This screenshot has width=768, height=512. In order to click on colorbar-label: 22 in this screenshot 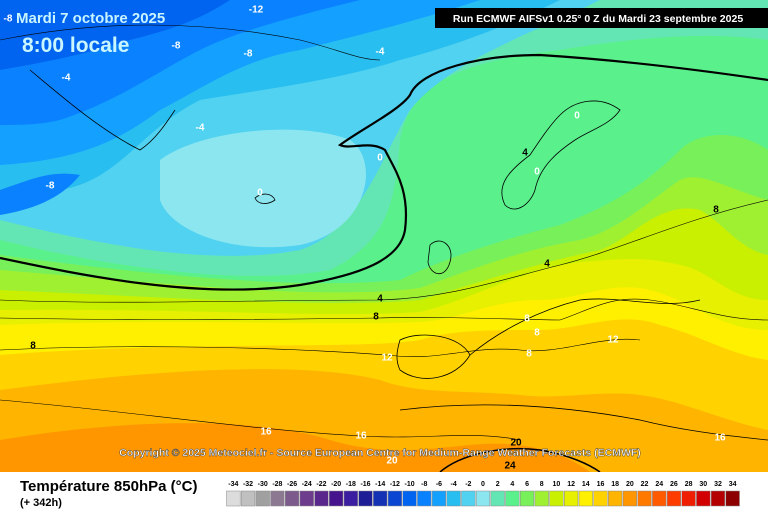, I will do `click(645, 484)`.